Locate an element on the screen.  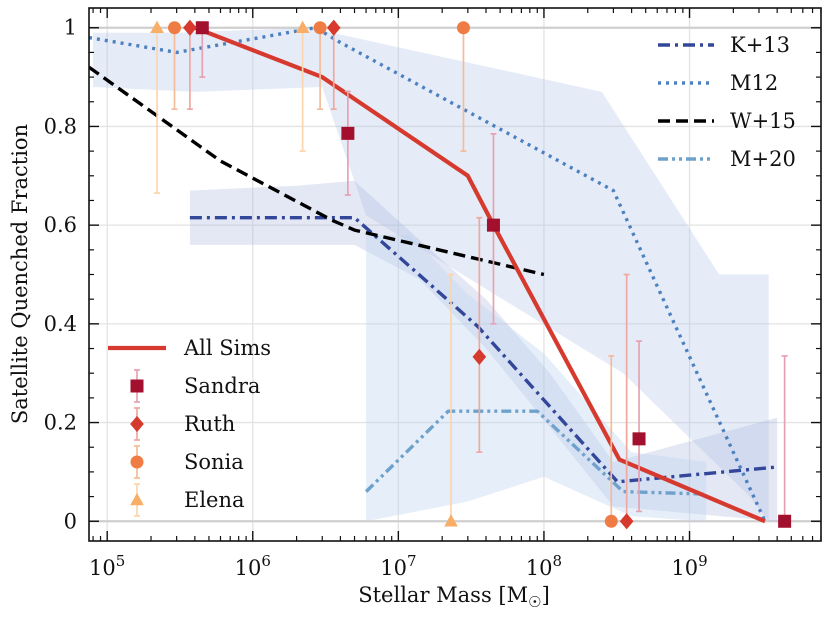
legend-label-elena: Elena is located at coordinates (214, 500).